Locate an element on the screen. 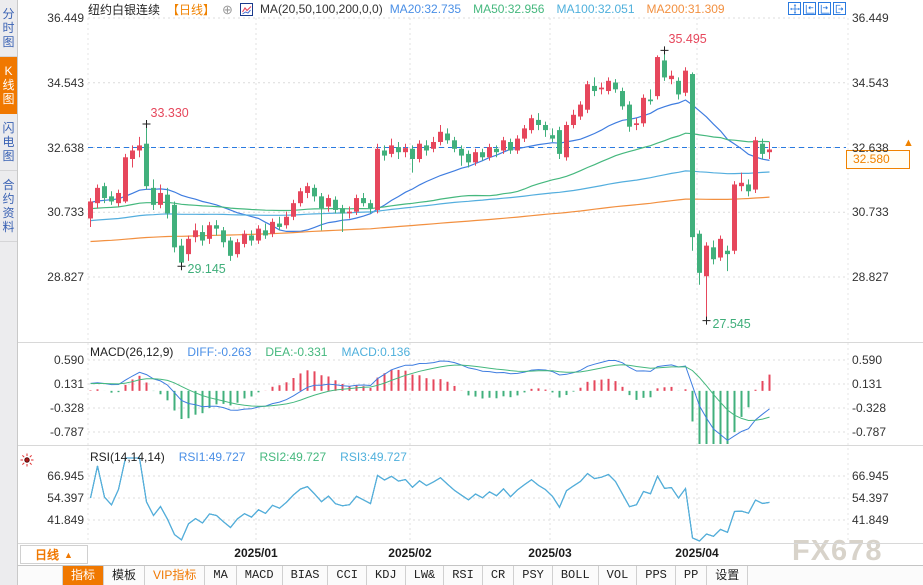 Image resolution: width=923 pixels, height=585 pixels. toolbar-item-CR: CR is located at coordinates (499, 575).